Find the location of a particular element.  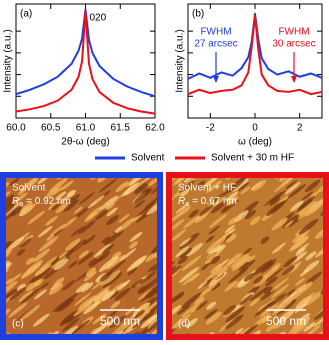

panel-label: (c) is located at coordinates (18, 324).